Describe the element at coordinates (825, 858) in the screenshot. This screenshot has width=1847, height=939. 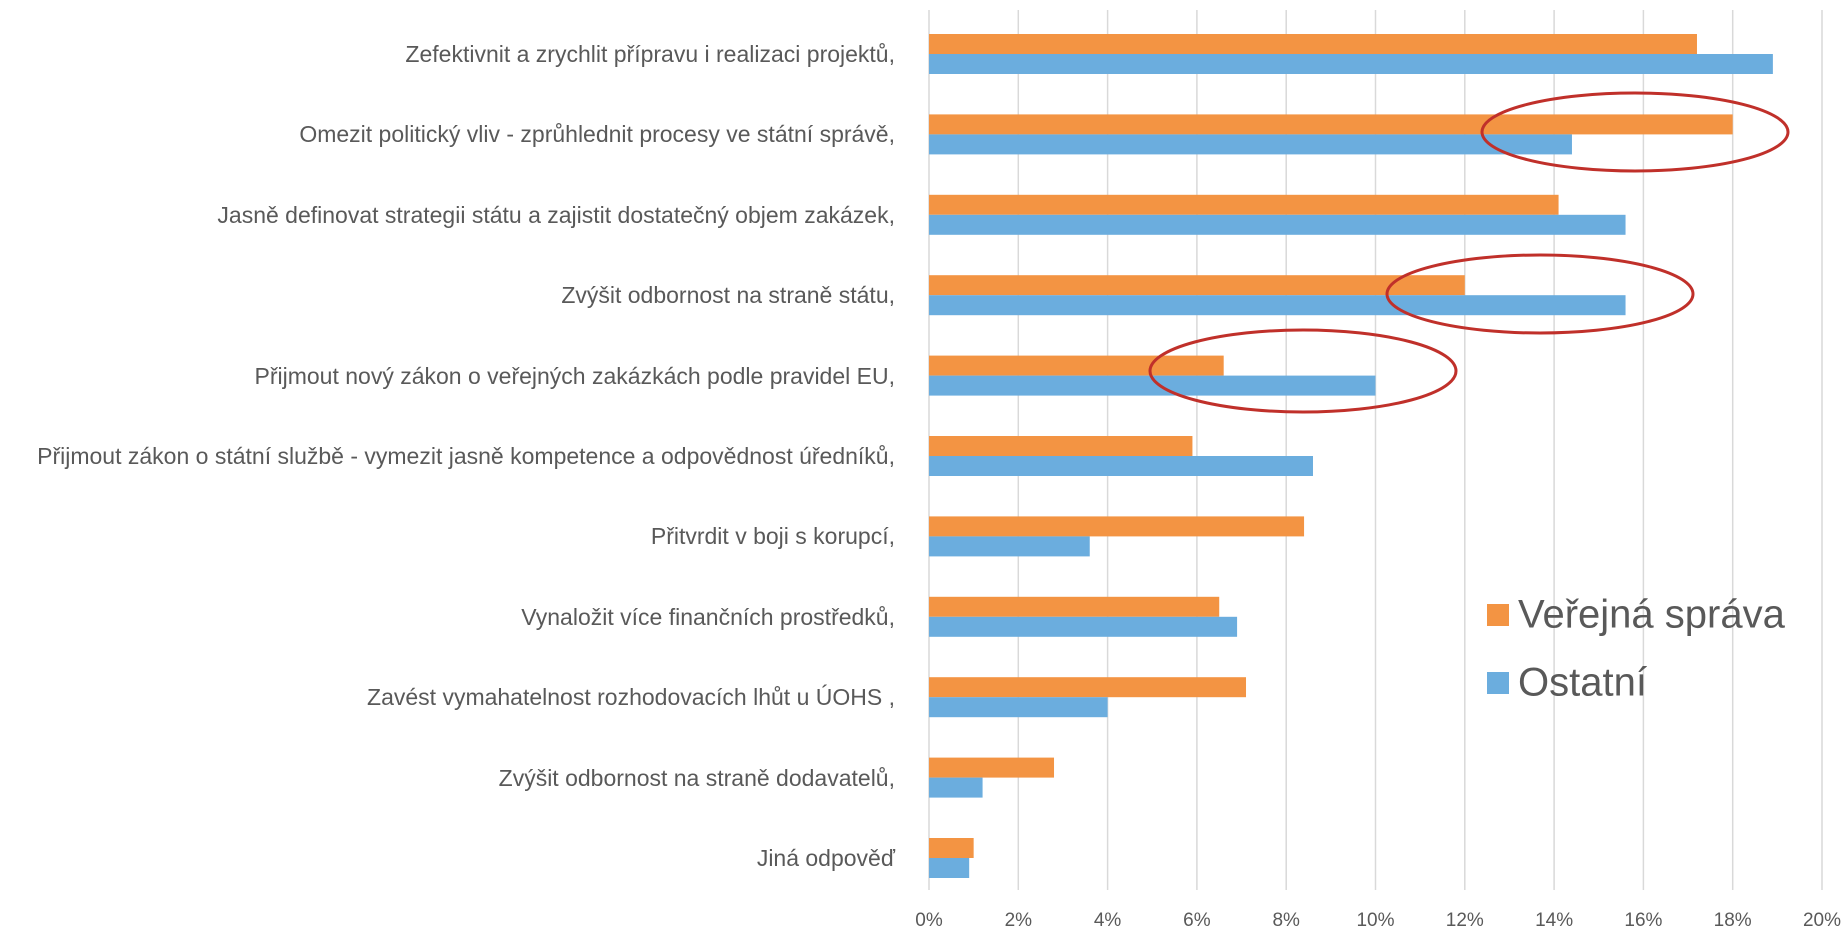
I see `category-label: Jiná odpověď` at that location.